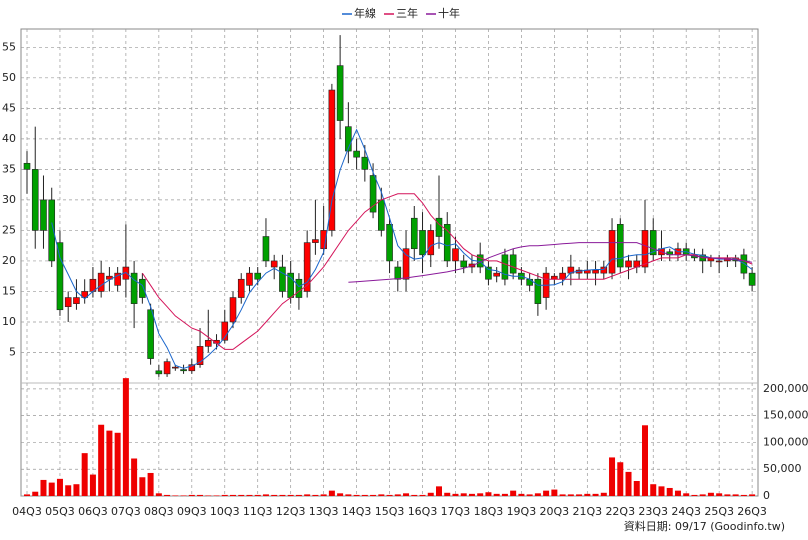  What do you see at coordinates (785, 415) in the screenshot?
I see `y2-tick-label: 150,000` at bounding box center [785, 415].